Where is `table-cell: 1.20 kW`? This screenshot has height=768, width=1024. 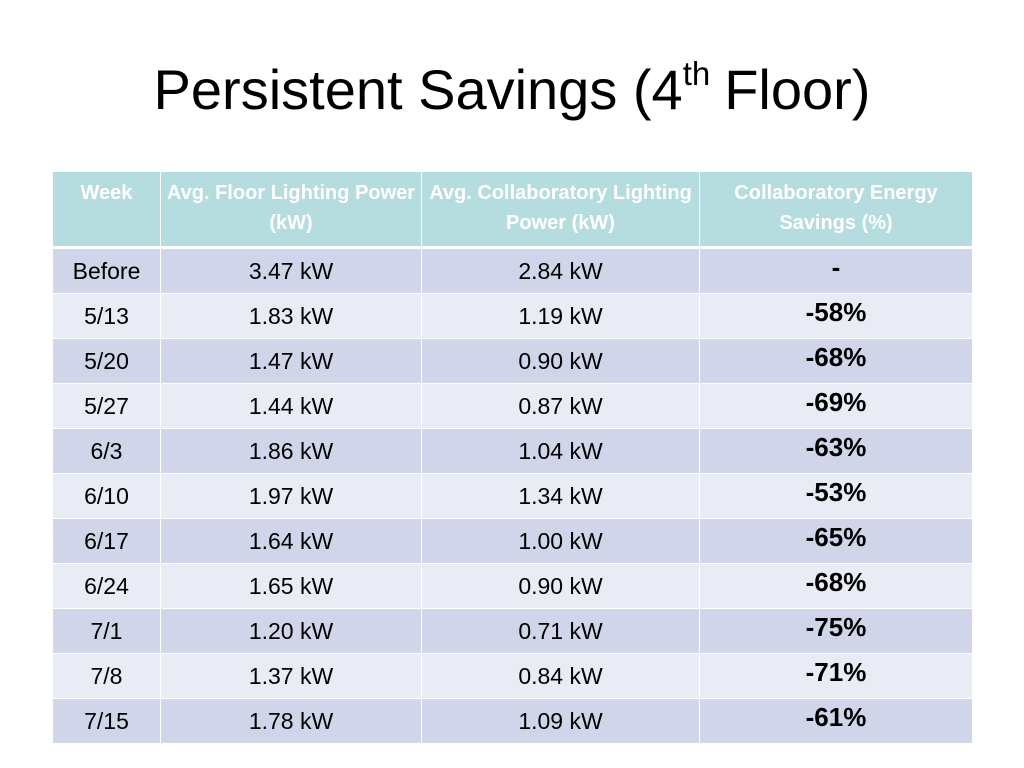 table-cell: 1.20 kW is located at coordinates (291, 631).